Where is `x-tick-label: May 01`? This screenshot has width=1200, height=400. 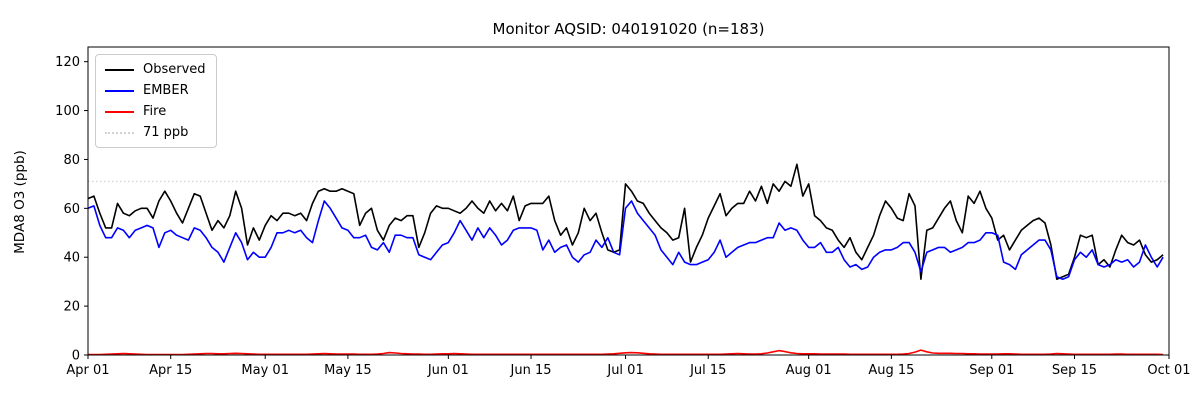 x-tick-label: May 01 is located at coordinates (265, 370).